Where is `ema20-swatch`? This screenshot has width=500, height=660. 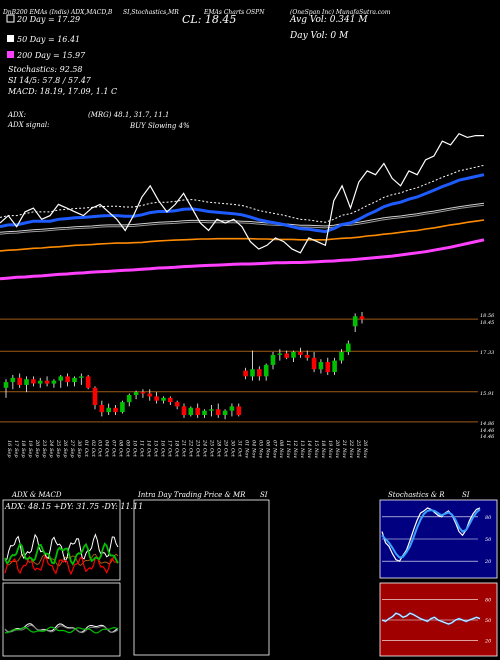 ema20-swatch is located at coordinates (10, 18).